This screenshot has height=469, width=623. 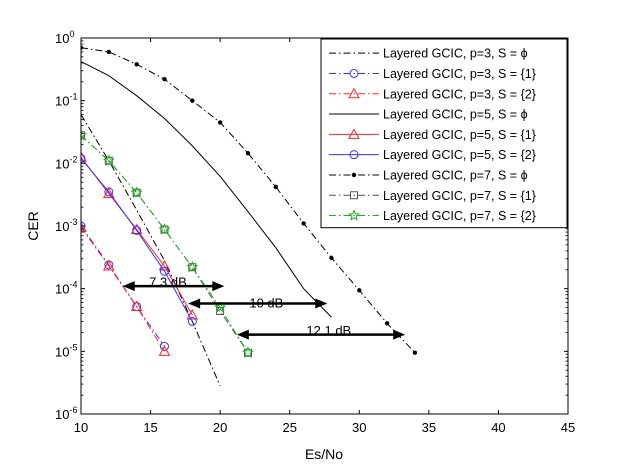 What do you see at coordinates (220, 427) in the screenshot?
I see `x-tick-label: 20` at bounding box center [220, 427].